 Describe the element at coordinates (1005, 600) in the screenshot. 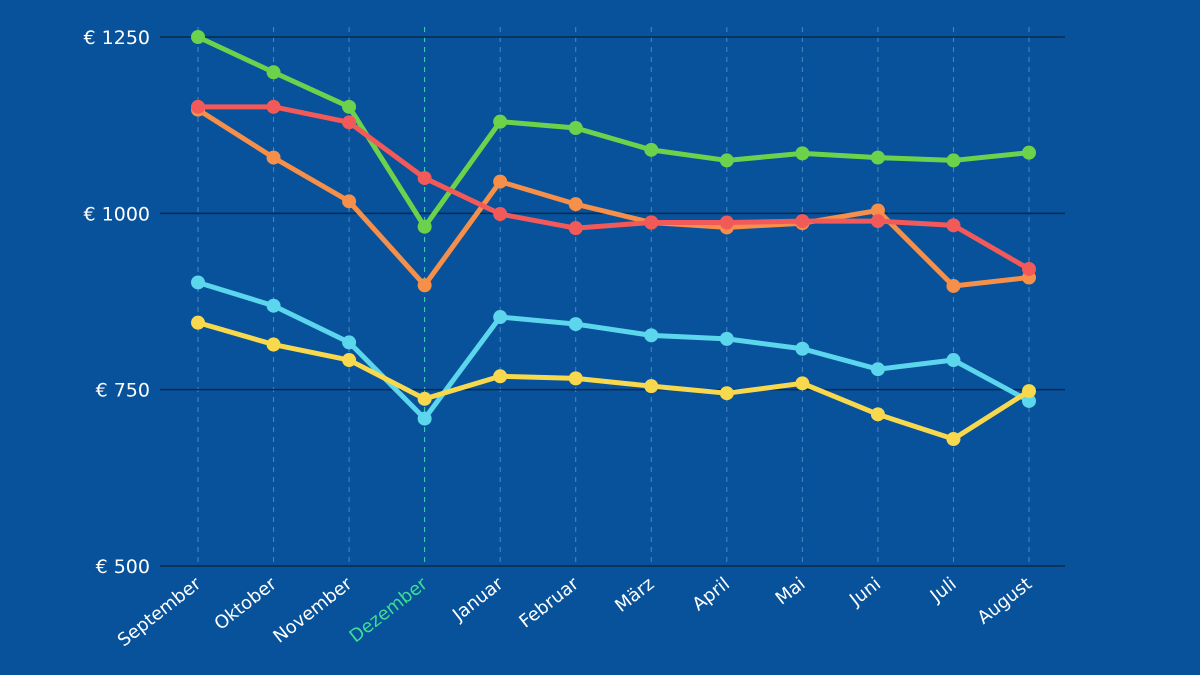

I see `x-tick-label: August` at that location.